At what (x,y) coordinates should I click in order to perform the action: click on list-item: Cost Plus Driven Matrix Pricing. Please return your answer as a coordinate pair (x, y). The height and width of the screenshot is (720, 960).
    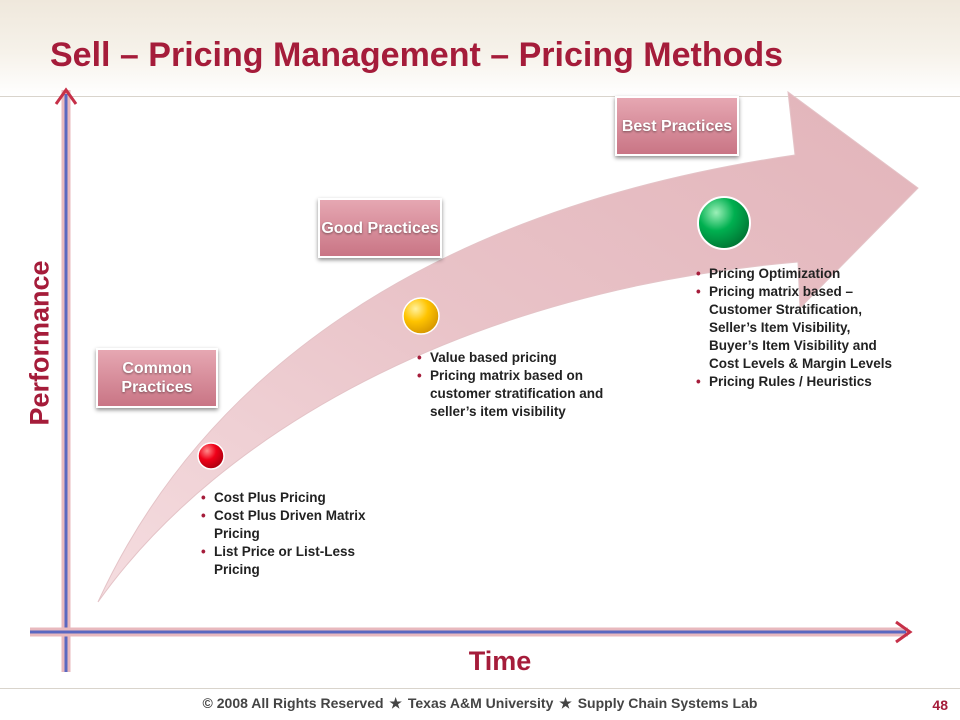
    Looking at the image, I should click on (301, 525).